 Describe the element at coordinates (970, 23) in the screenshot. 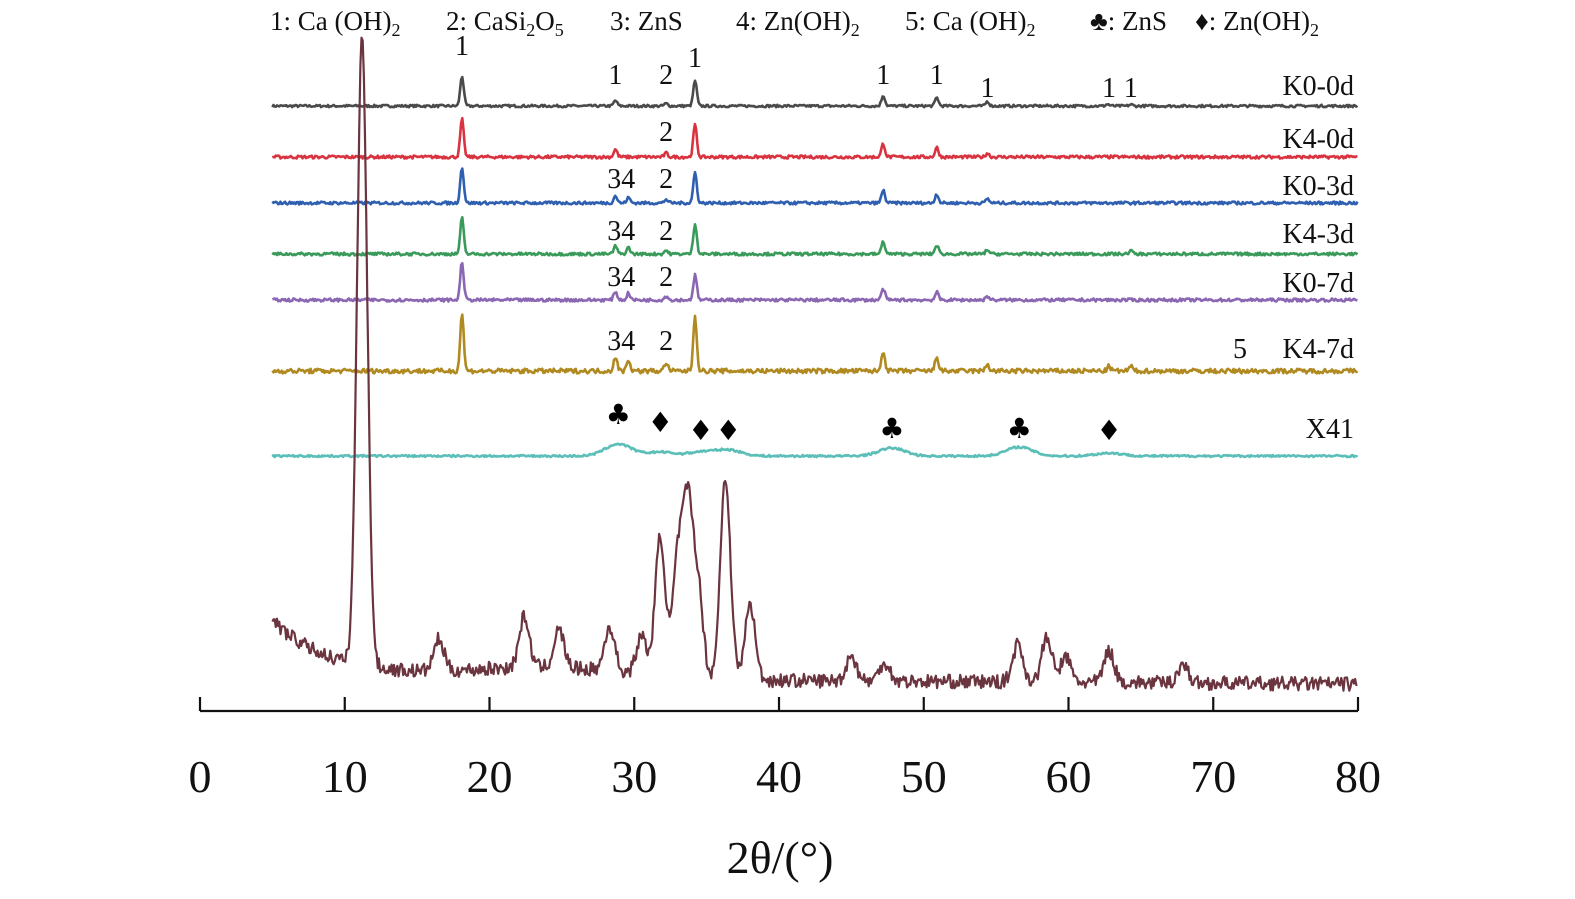

I see `legend-item: 5: Ca (OH)2` at that location.